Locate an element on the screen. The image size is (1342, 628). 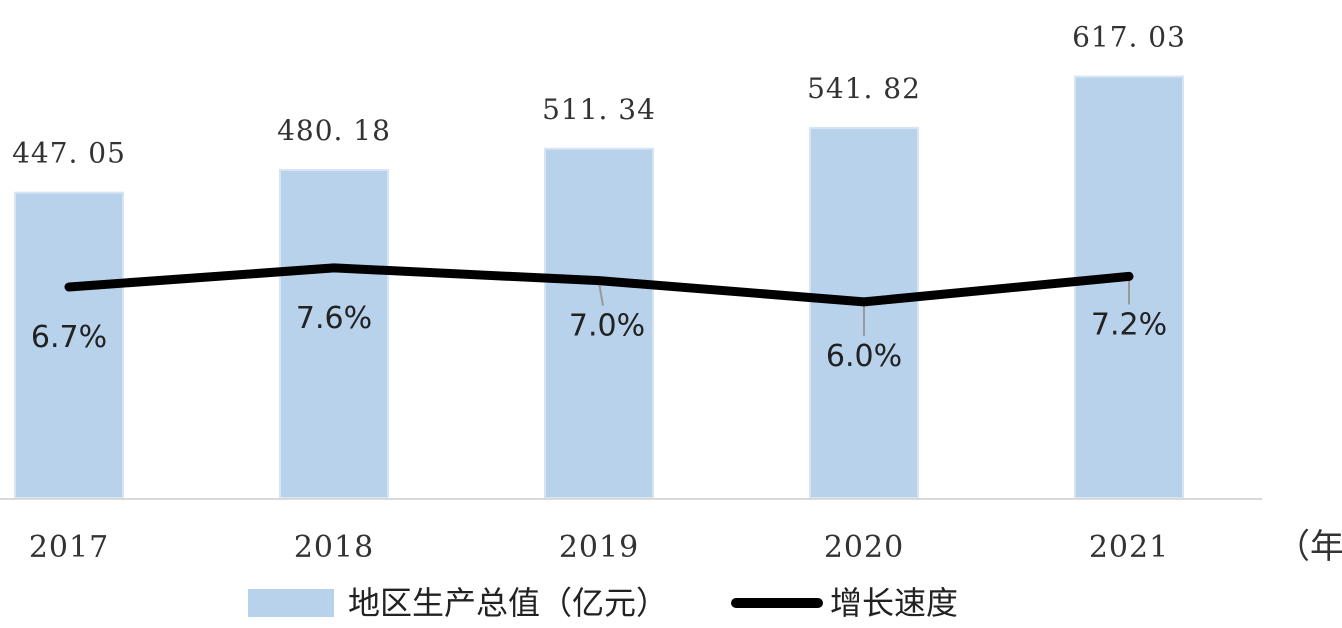
bar-value-label: 541. 82 is located at coordinates (864, 88).